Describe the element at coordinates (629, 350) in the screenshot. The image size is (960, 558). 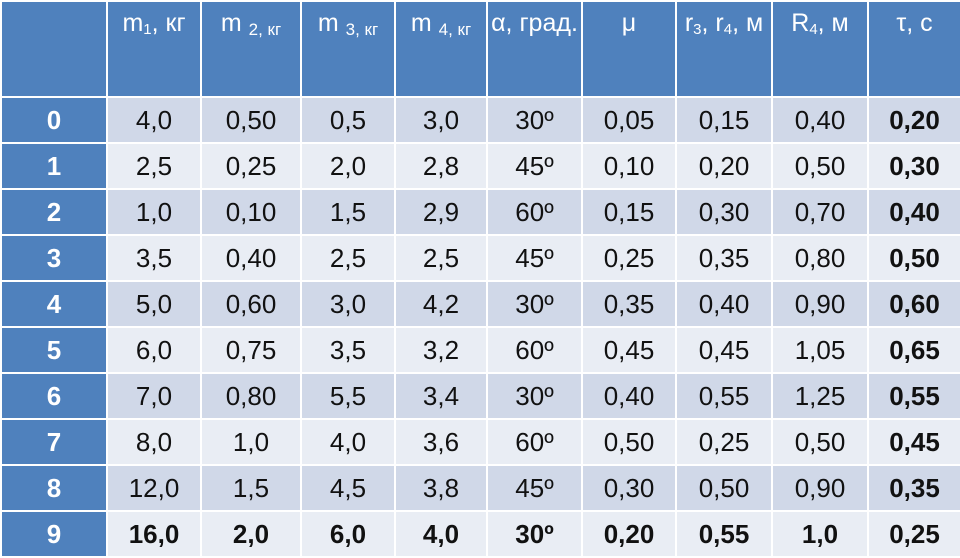
I see `cell-mu: 0,45` at that location.